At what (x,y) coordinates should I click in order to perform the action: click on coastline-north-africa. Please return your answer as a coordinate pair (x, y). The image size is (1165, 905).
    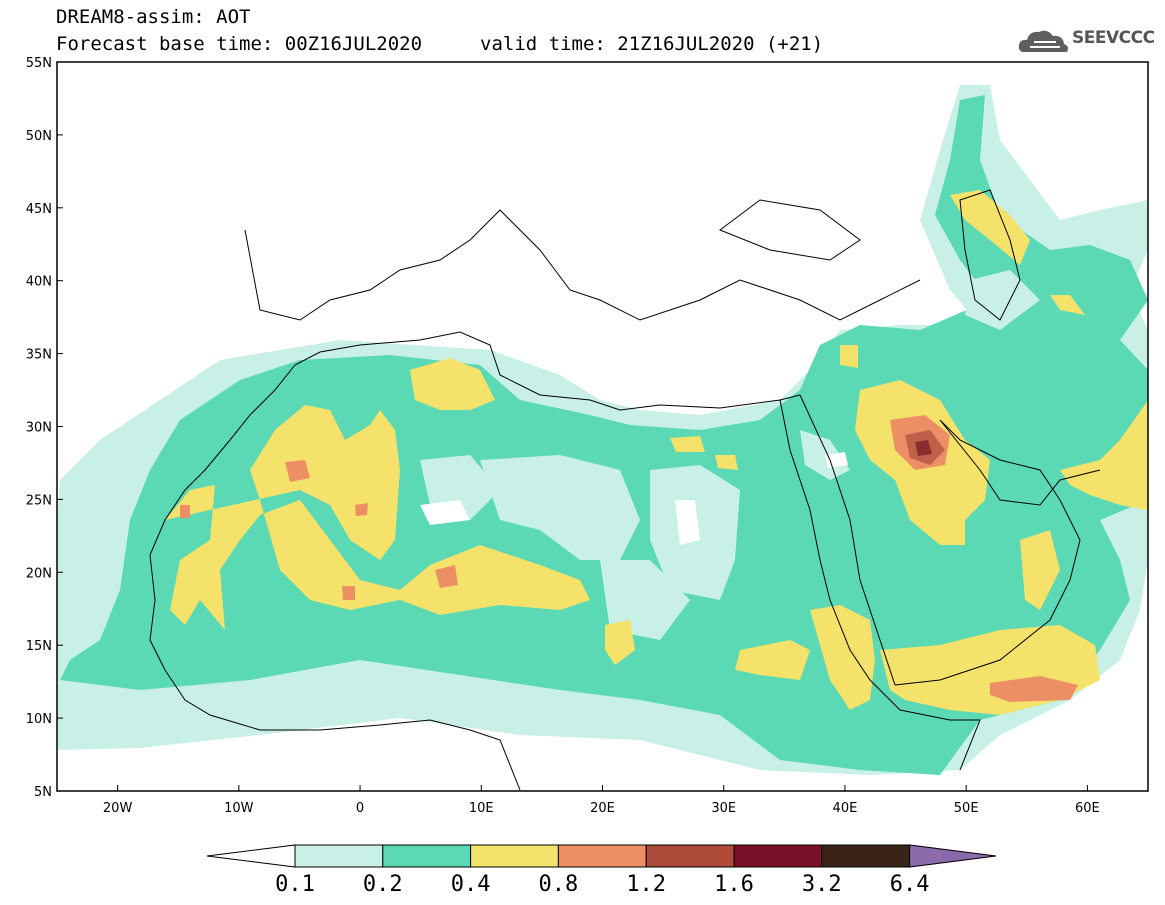
    Looking at the image, I should click on (475, 443).